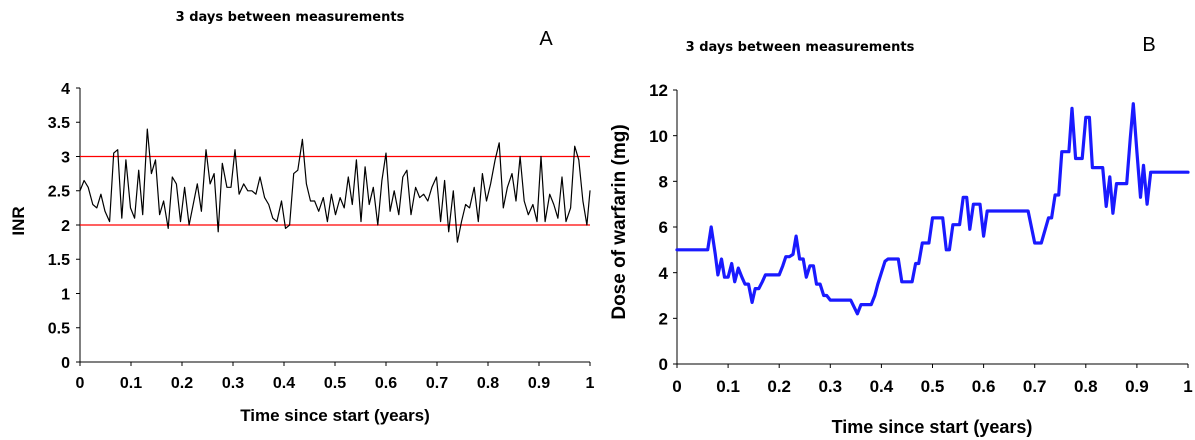 Image resolution: width=1195 pixels, height=440 pixels. I want to click on panel-letter: A, so click(546, 39).